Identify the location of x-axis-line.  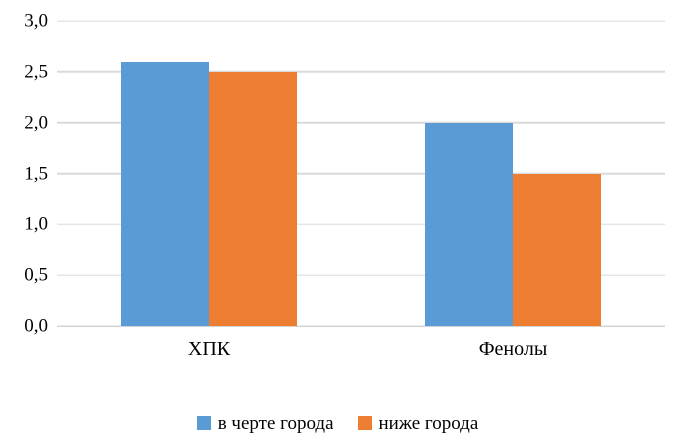
(361, 326).